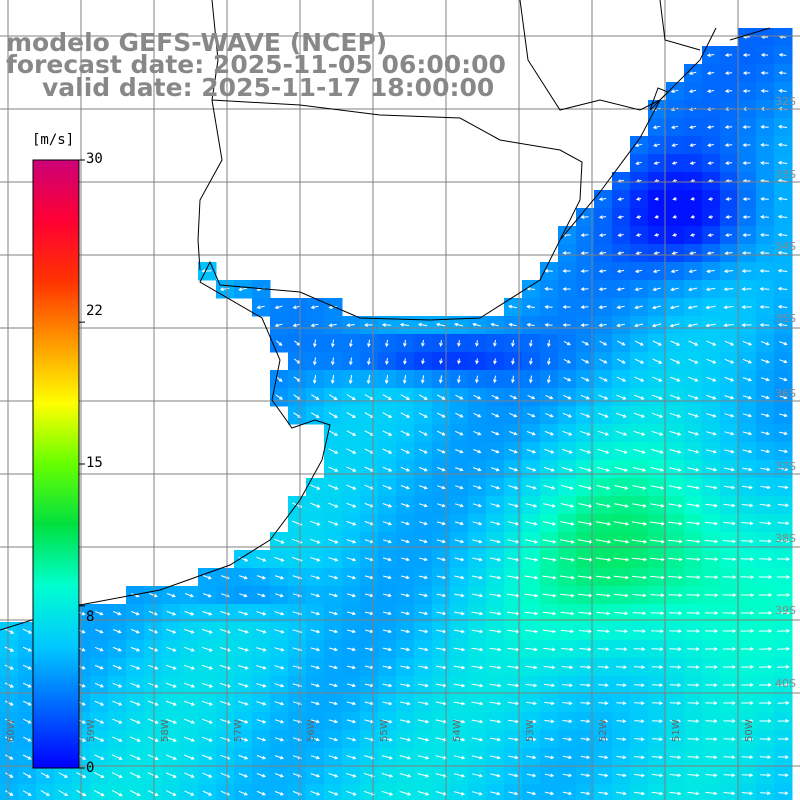 The height and width of the screenshot is (800, 800). I want to click on lat-label: 40S, so click(785, 683).